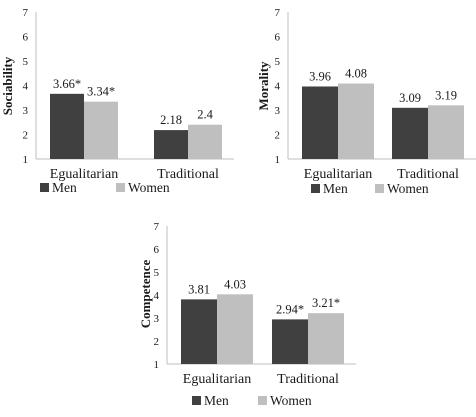 This screenshot has width=476, height=417. What do you see at coordinates (67, 84) in the screenshot?
I see `data-label: 3.66*` at bounding box center [67, 84].